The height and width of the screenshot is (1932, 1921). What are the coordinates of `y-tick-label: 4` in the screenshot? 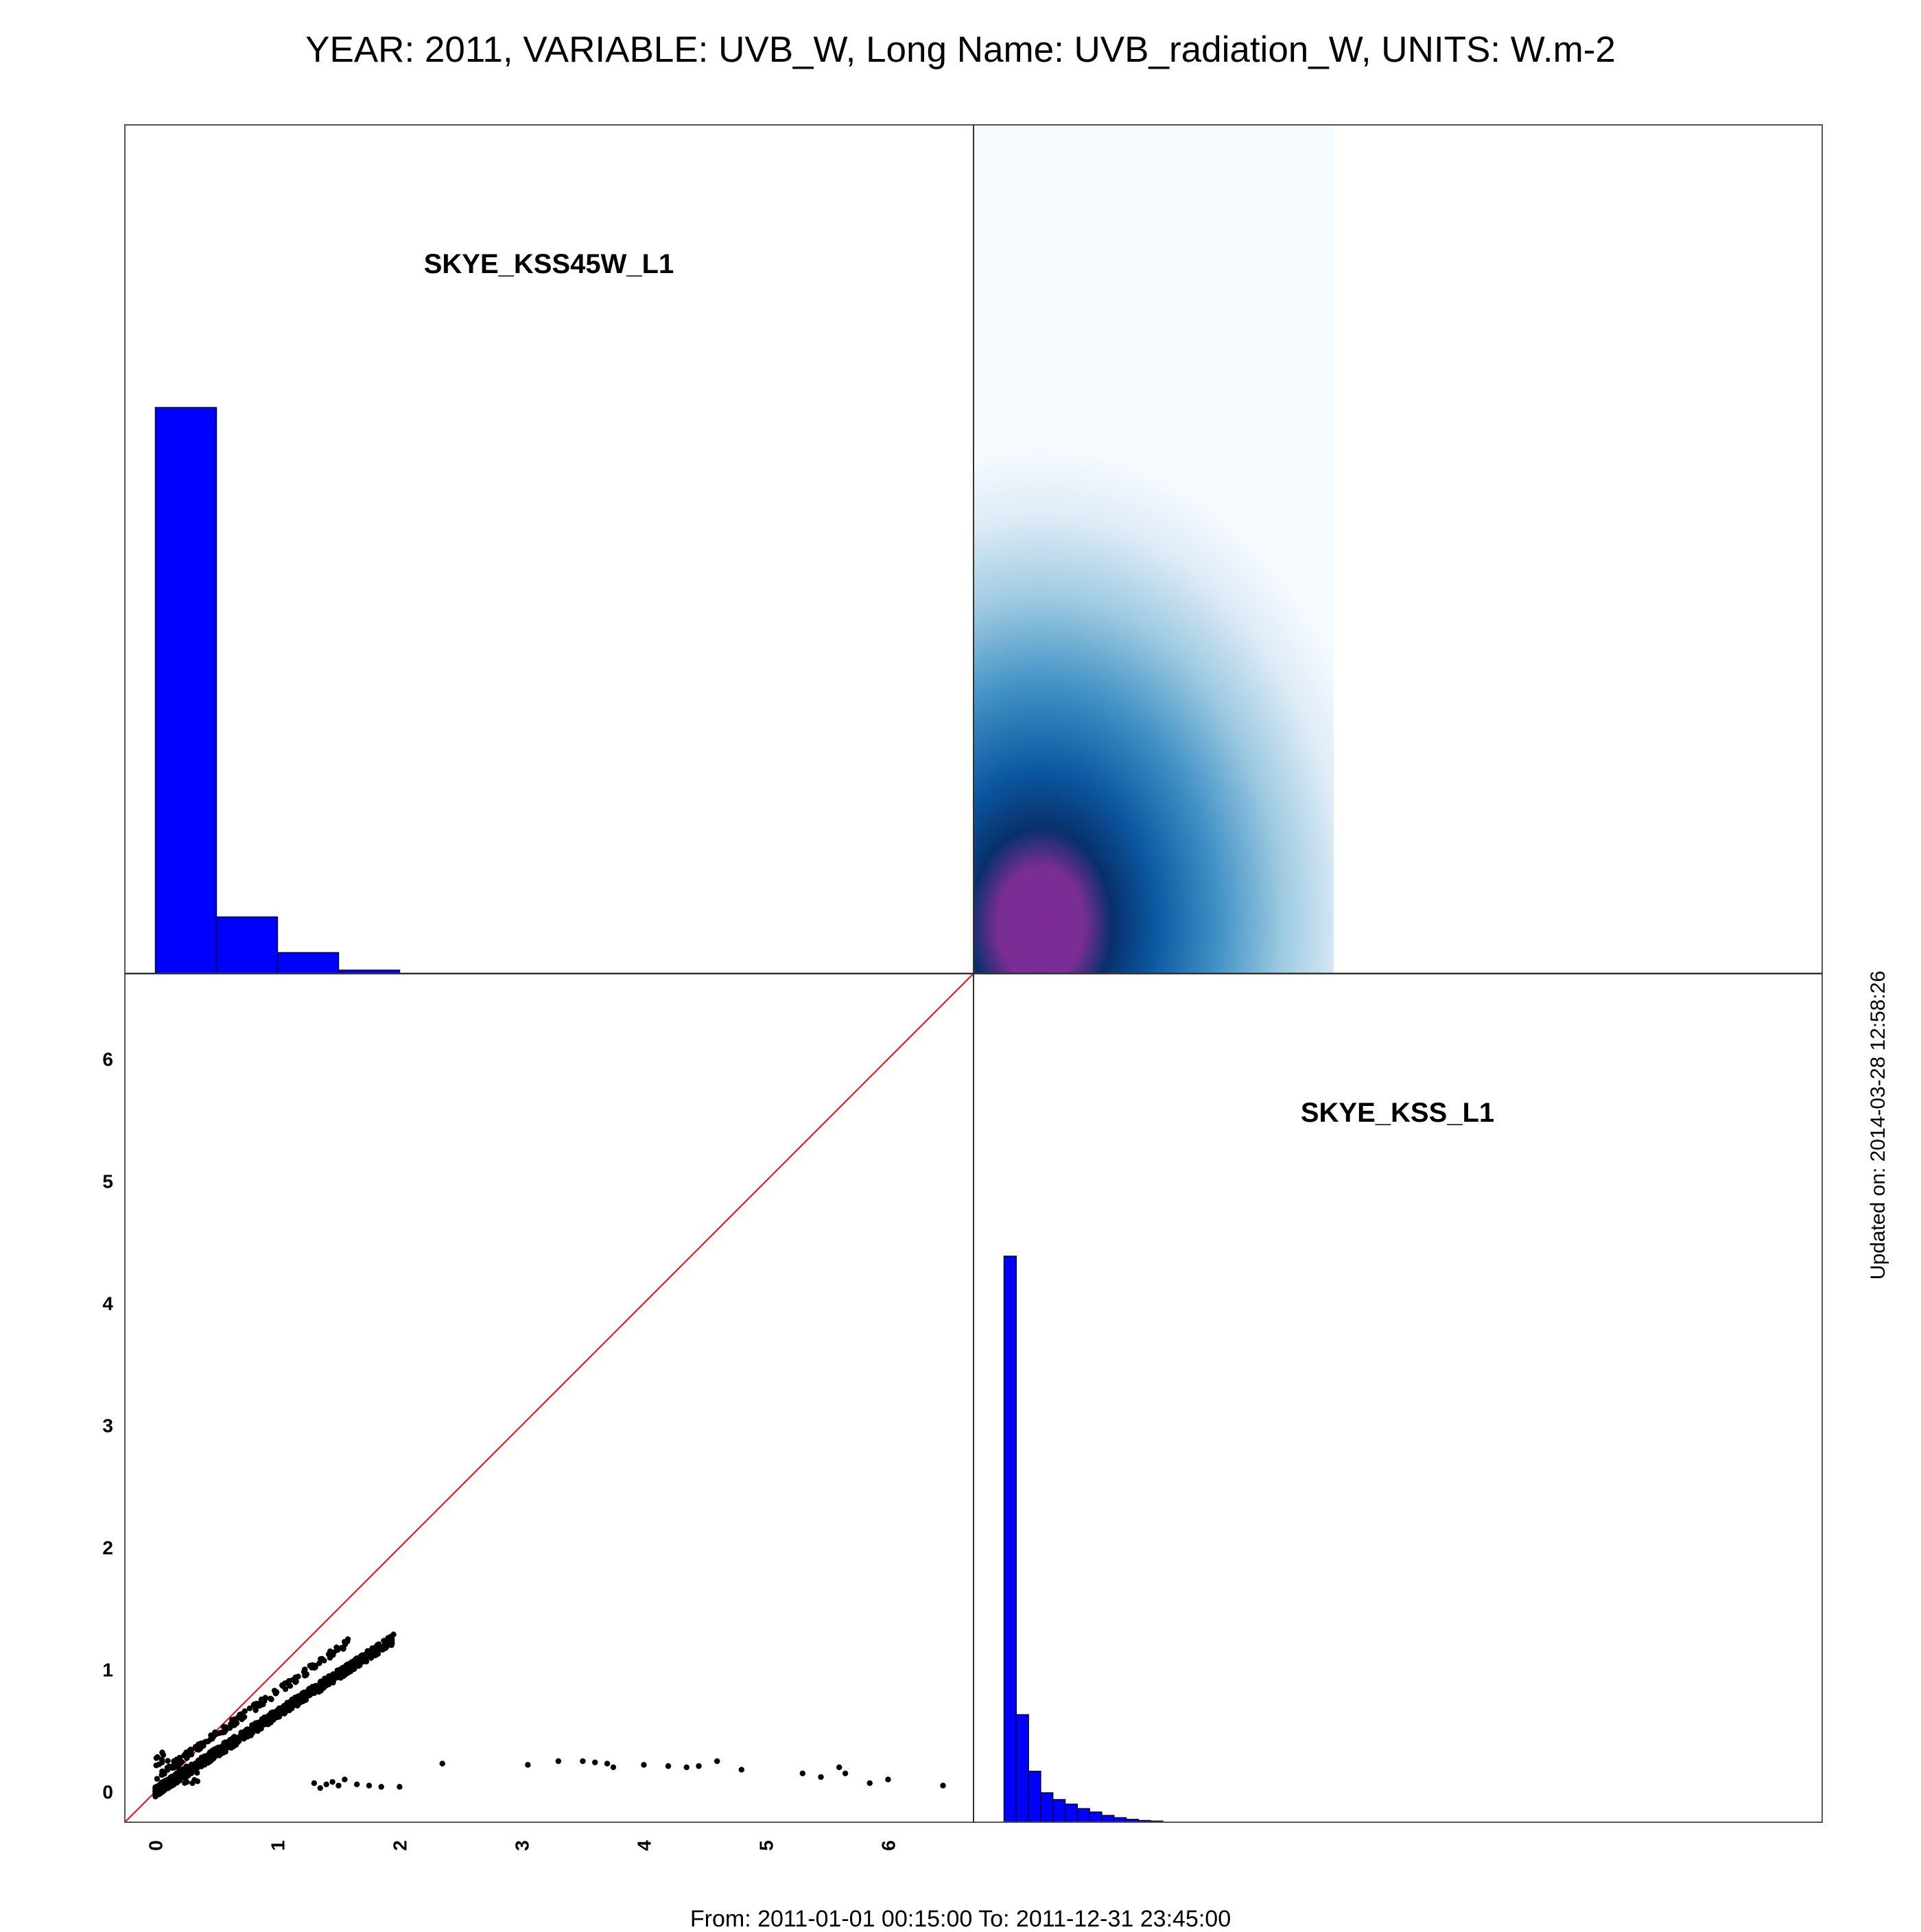 It's located at (107, 1304).